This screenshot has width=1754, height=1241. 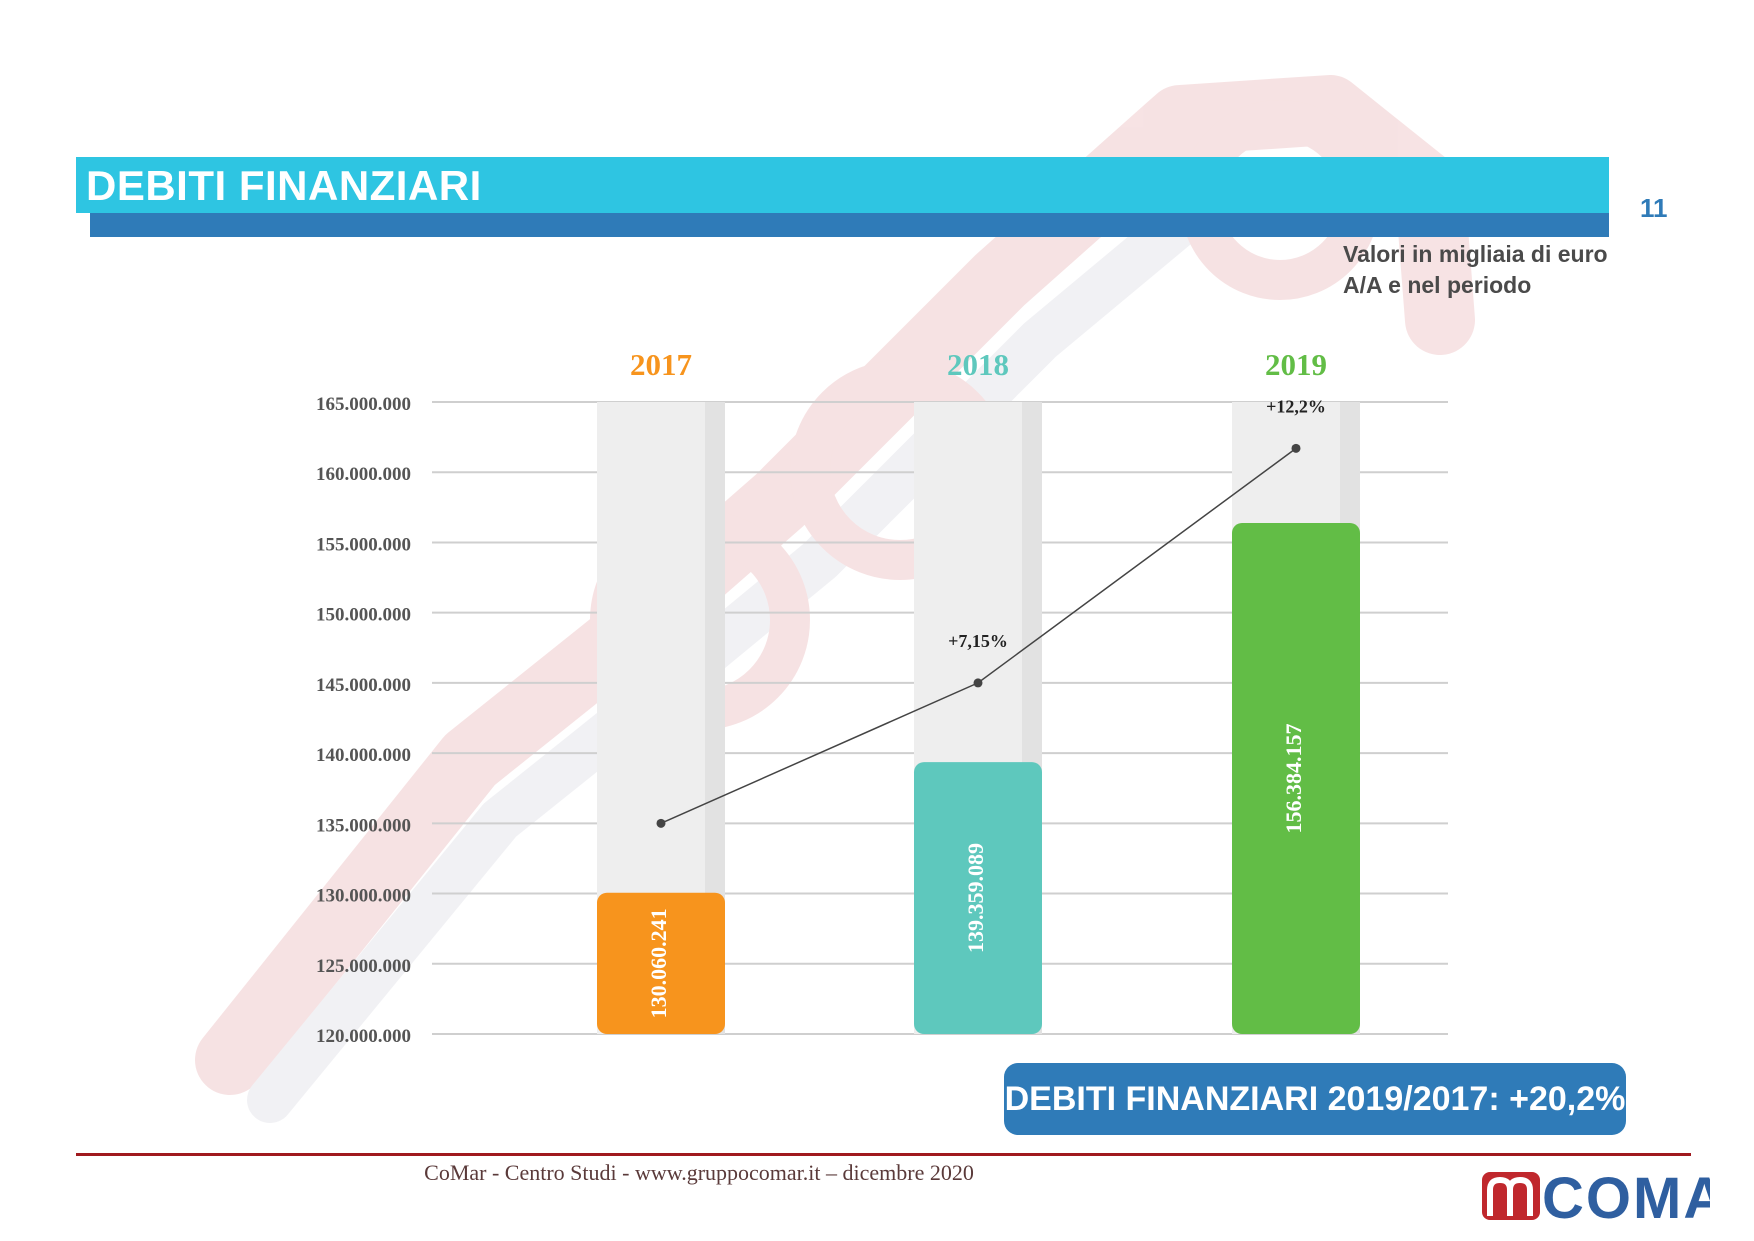 I want to click on y-tick-label: 155.000.000, so click(x=363, y=544).